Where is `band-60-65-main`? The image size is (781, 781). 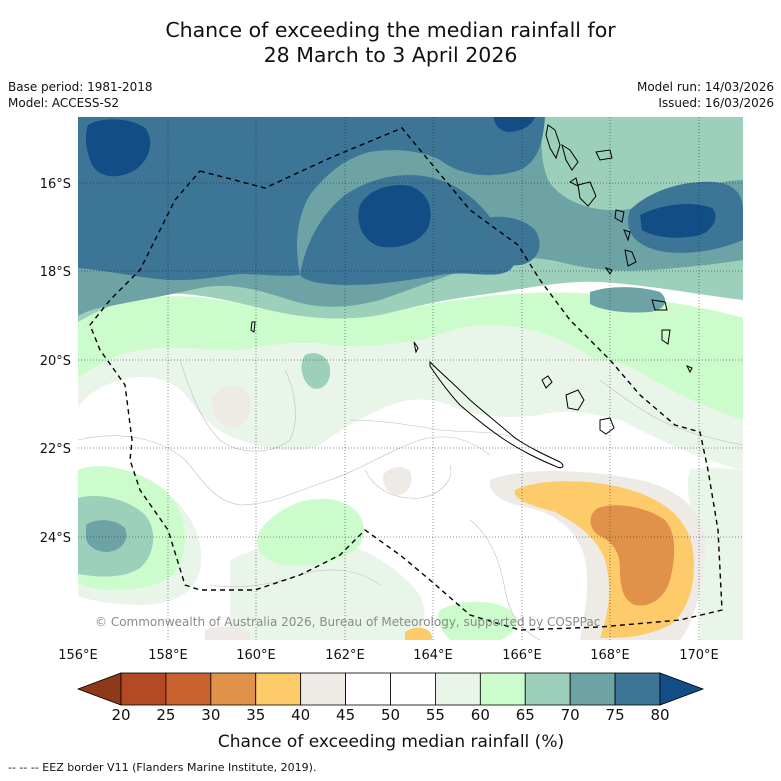
band-60-65-main is located at coordinates (410, 356).